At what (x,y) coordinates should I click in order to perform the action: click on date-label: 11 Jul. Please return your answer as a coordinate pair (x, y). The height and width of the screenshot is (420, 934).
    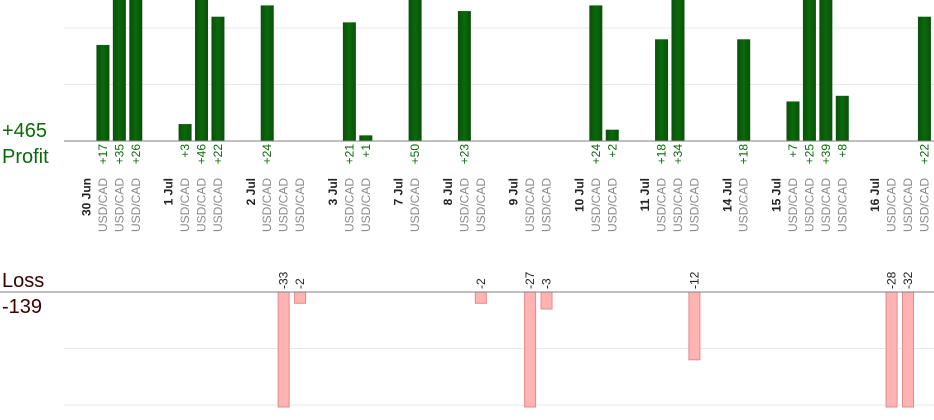
    Looking at the image, I should click on (645, 194).